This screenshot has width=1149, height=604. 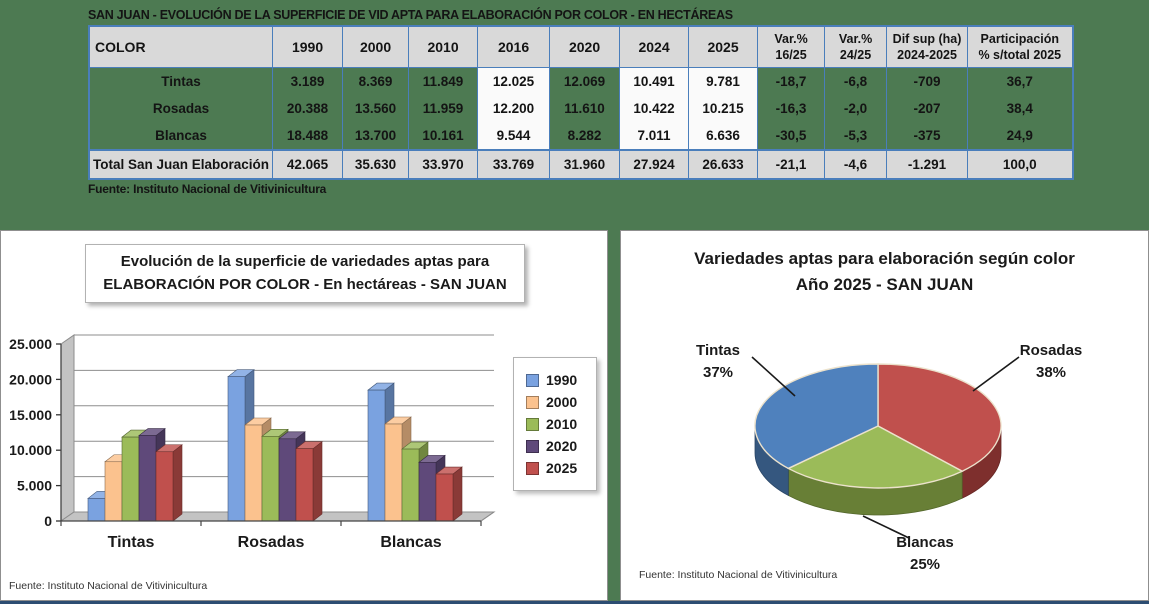 What do you see at coordinates (131, 542) in the screenshot?
I see `x-axis-category-label: Tintas` at bounding box center [131, 542].